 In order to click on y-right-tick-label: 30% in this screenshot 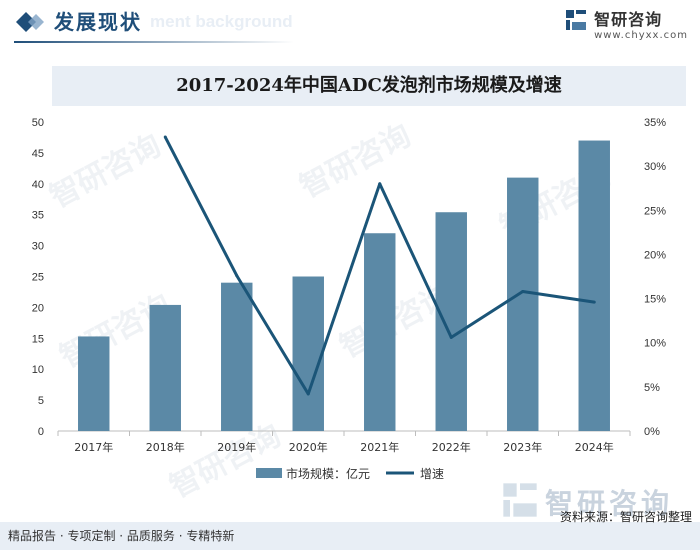, I will do `click(655, 167)`.